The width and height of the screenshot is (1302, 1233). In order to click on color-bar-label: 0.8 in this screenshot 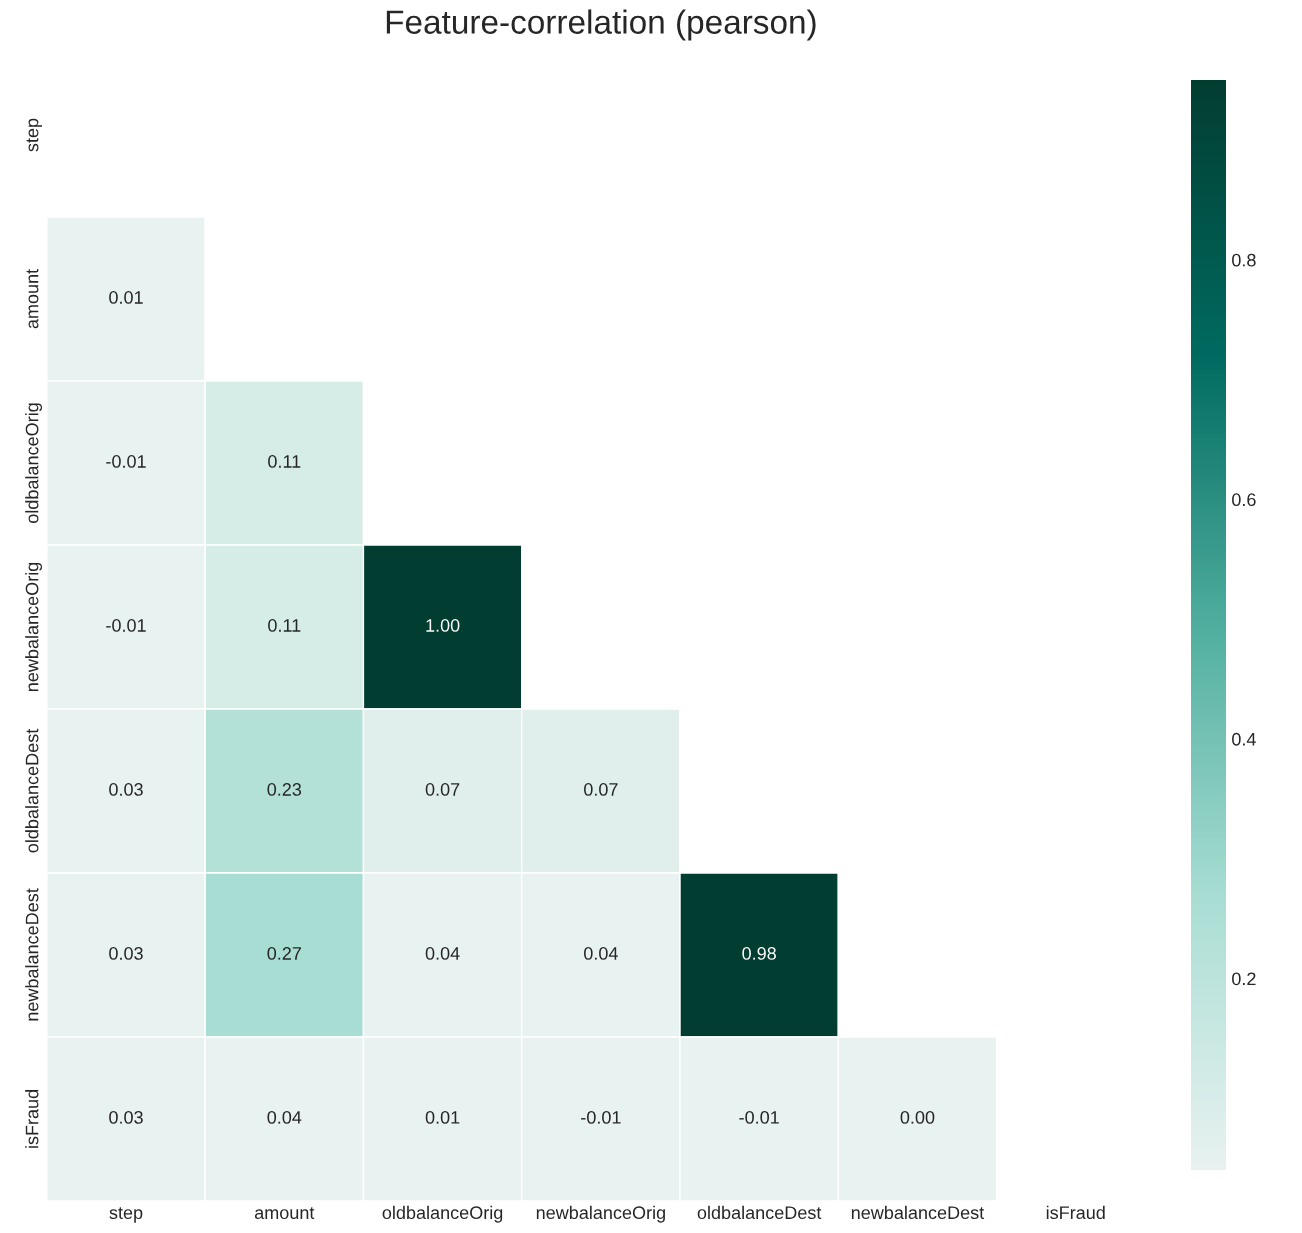, I will do `click(1244, 260)`.